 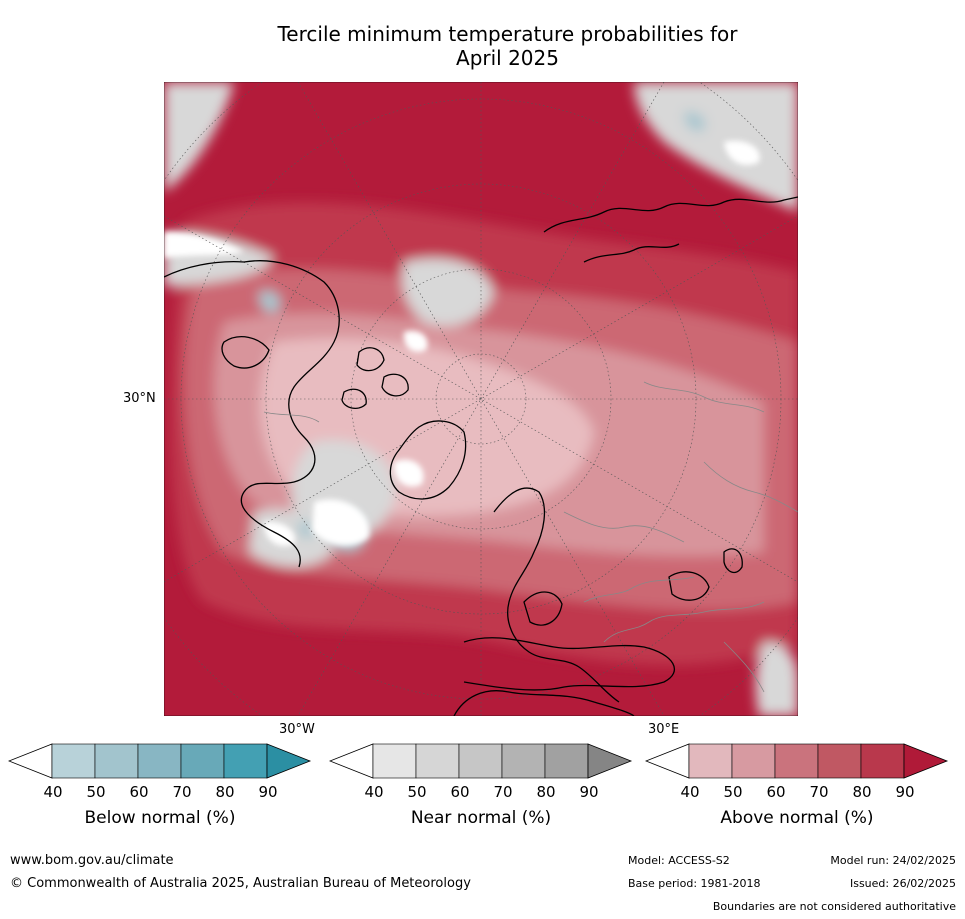 What do you see at coordinates (139, 398) in the screenshot?
I see `latitude-label: 30°N` at bounding box center [139, 398].